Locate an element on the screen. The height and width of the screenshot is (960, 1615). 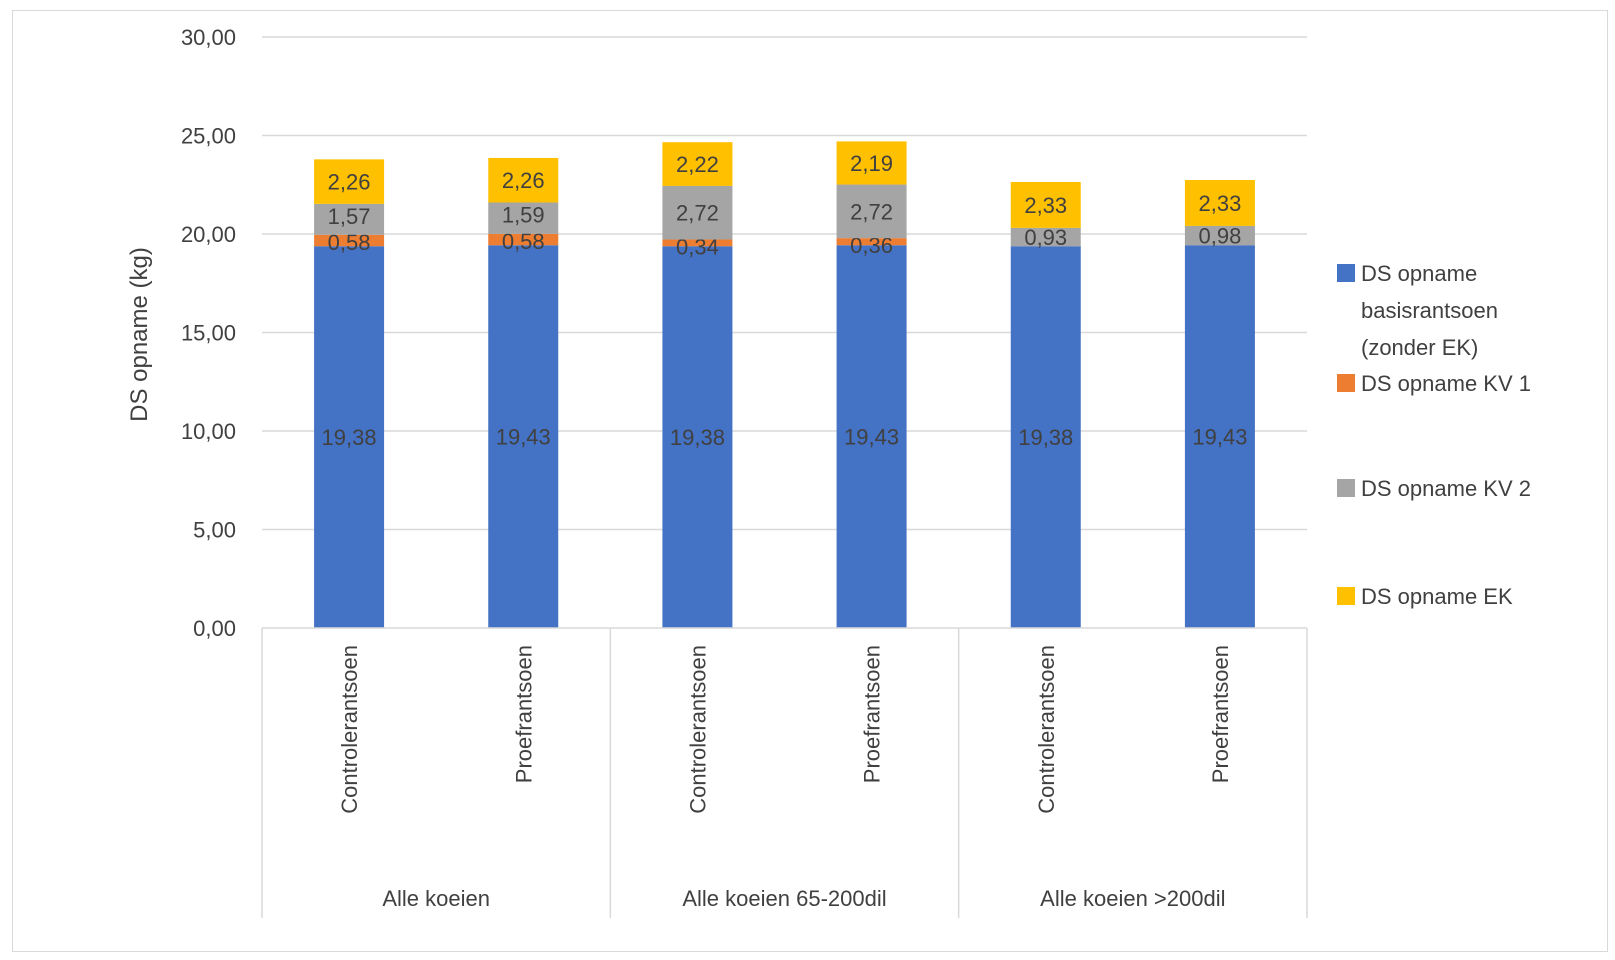
legend-label: DS opname is located at coordinates (1419, 273).